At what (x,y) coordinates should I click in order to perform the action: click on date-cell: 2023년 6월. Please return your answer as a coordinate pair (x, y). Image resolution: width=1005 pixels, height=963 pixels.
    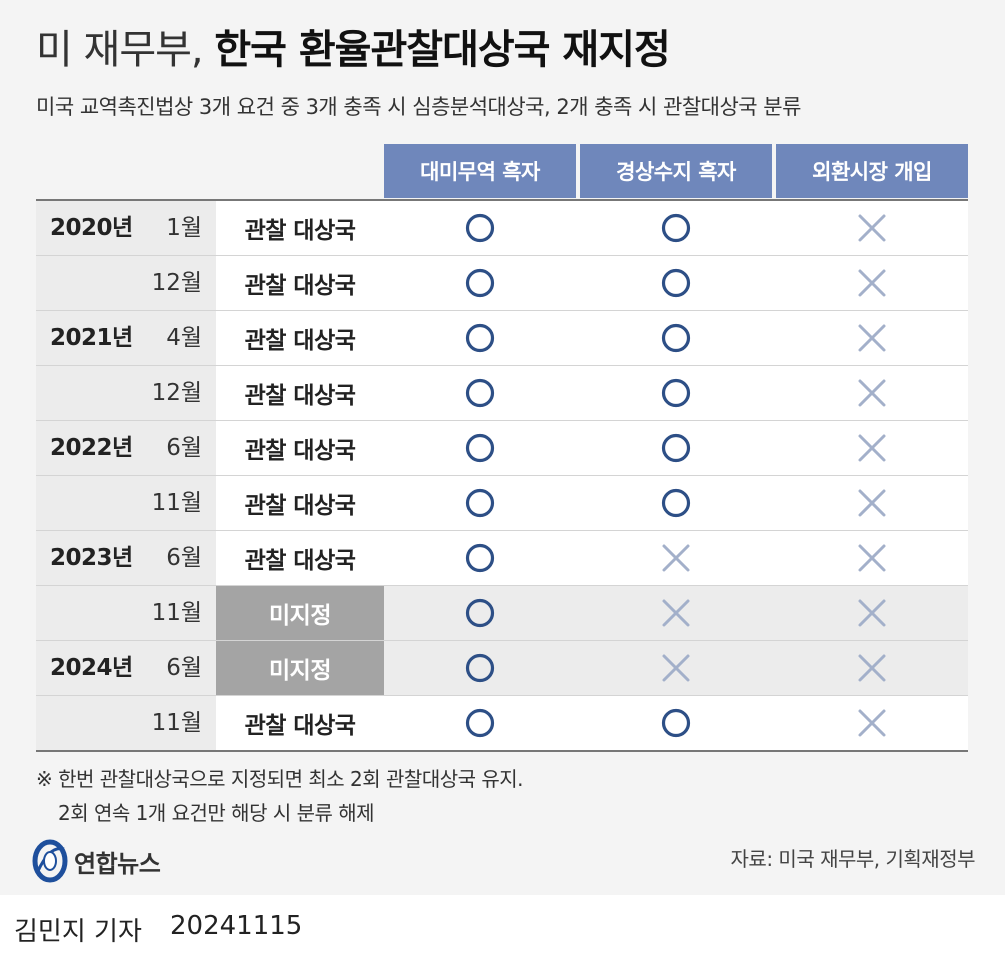
    Looking at the image, I should click on (126, 558).